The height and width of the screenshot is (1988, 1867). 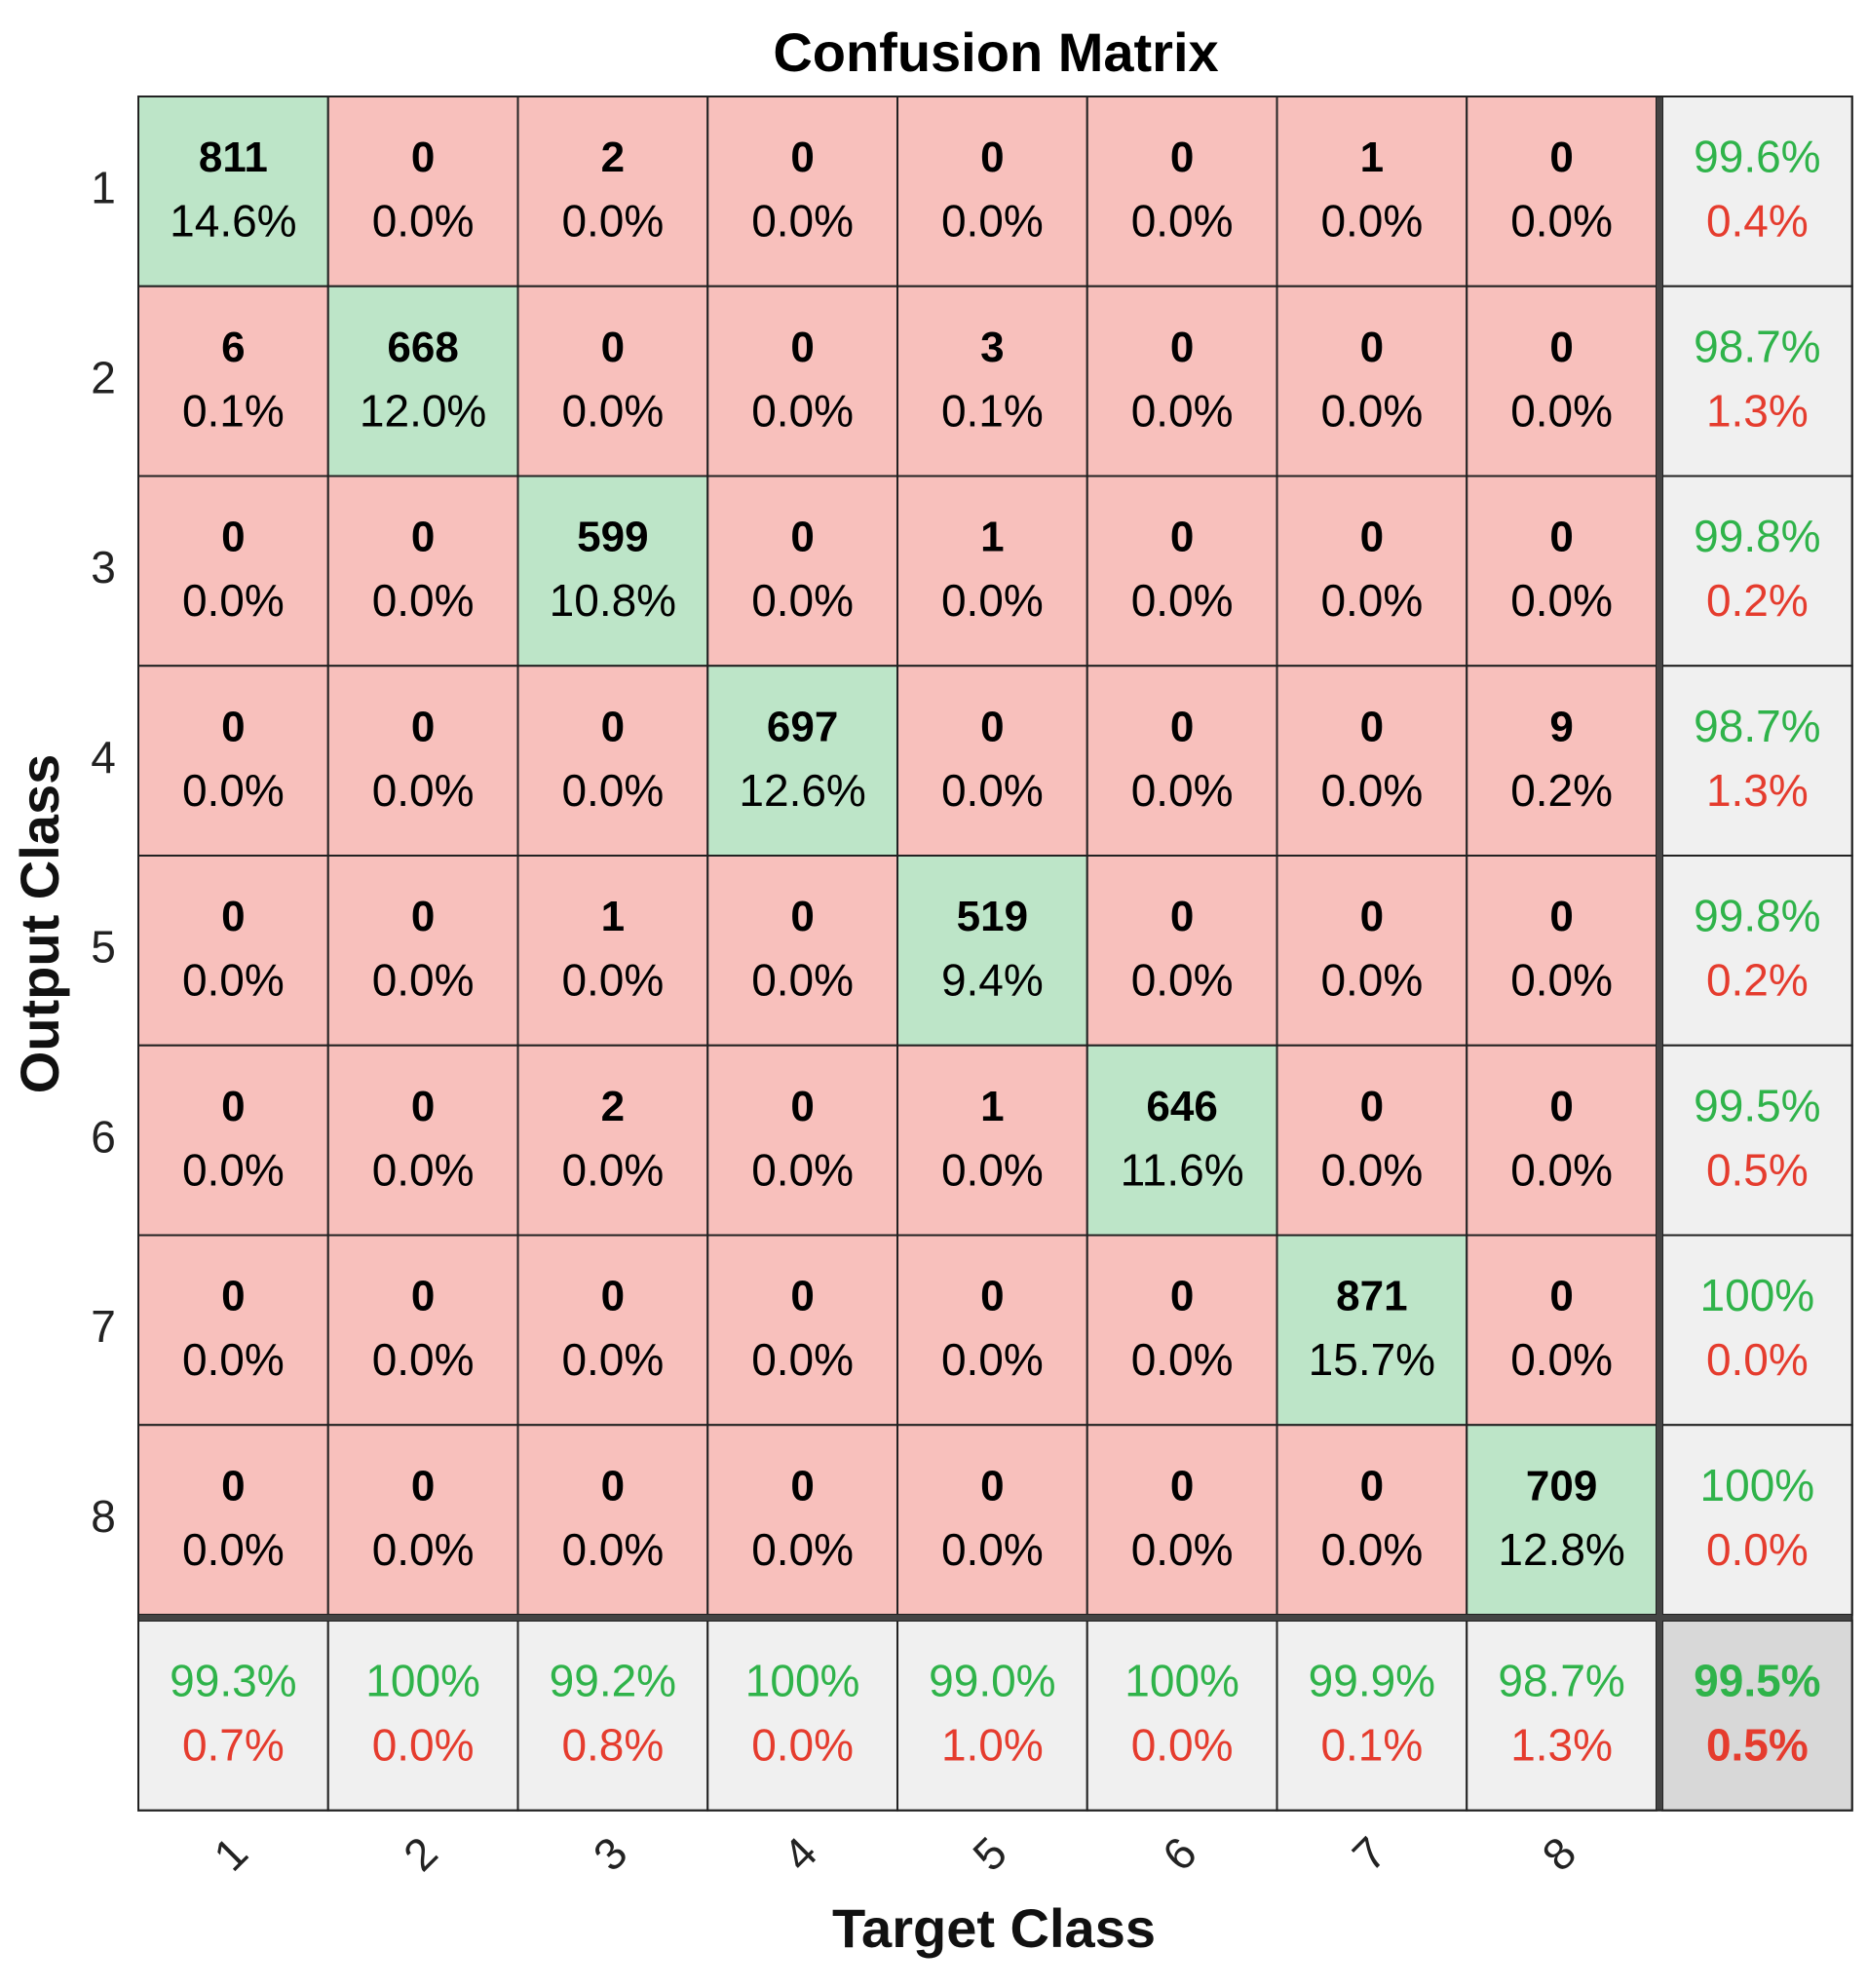 I want to click on cell-percent: 12.0%, so click(x=423, y=411).